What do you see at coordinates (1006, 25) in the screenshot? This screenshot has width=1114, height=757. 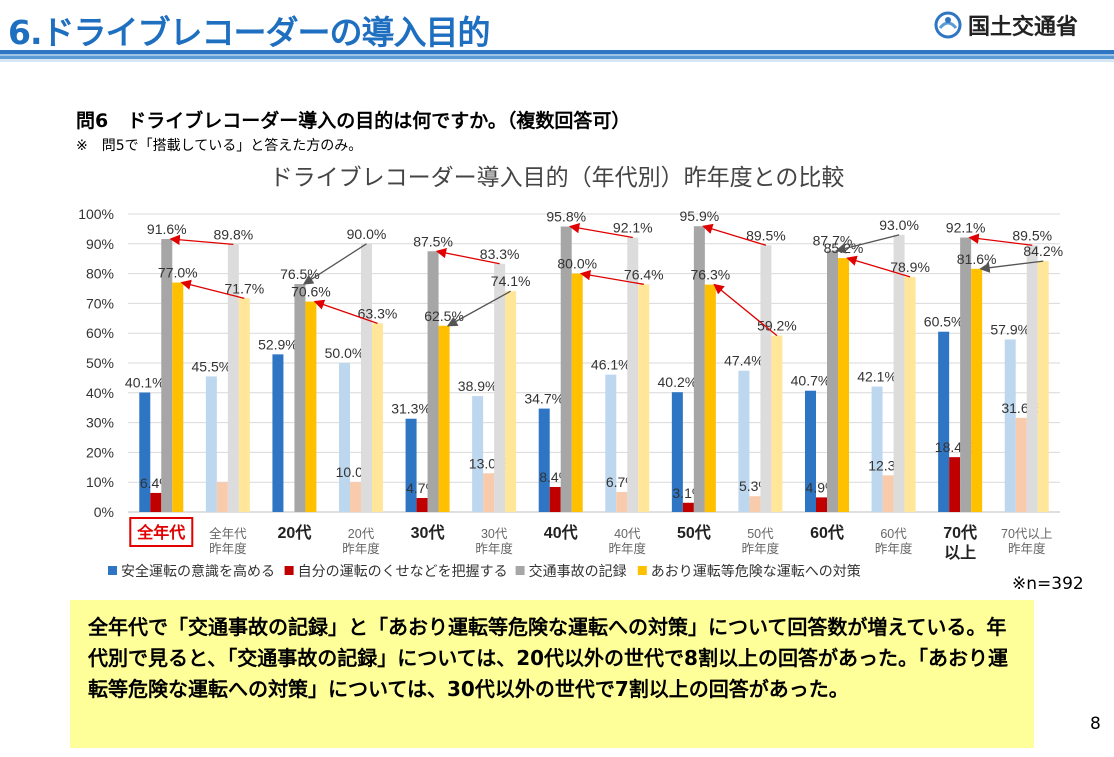 I see `ministry-logo: 国土交通省` at bounding box center [1006, 25].